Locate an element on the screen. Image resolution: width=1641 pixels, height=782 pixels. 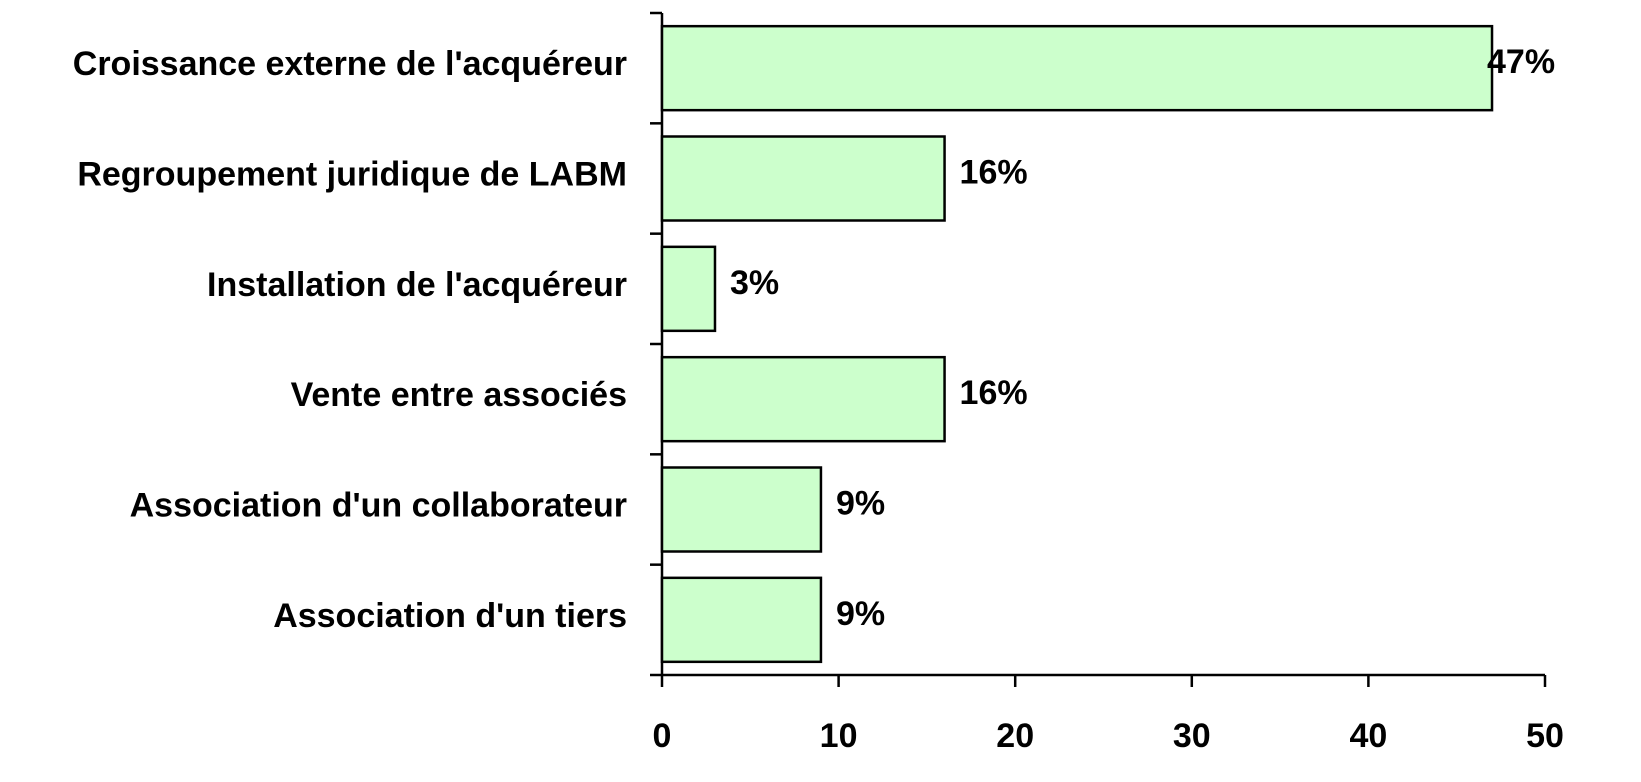
x-tick-label: 20 is located at coordinates (1015, 736).